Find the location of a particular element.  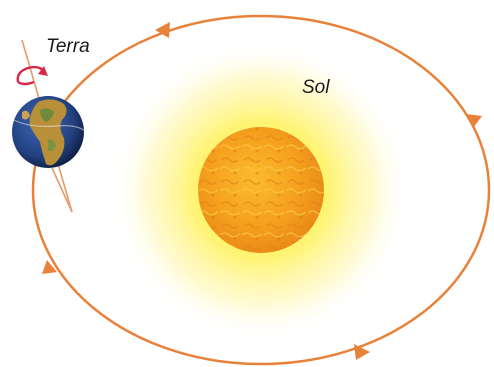

sun-surface-texture is located at coordinates (261, 190).